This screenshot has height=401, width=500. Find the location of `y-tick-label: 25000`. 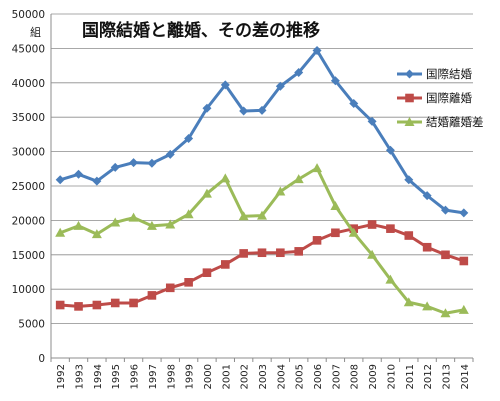

y-tick-label: 25000 is located at coordinates (28, 187).